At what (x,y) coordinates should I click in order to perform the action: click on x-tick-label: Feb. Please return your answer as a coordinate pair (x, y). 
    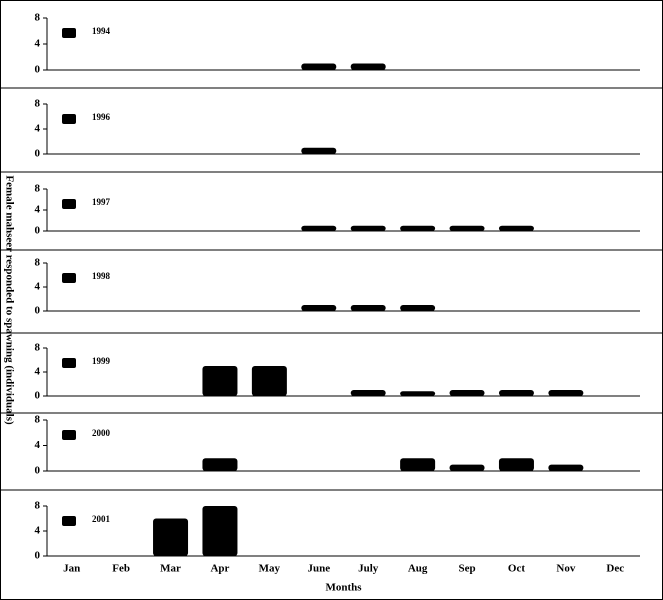
    Looking at the image, I should click on (121, 569).